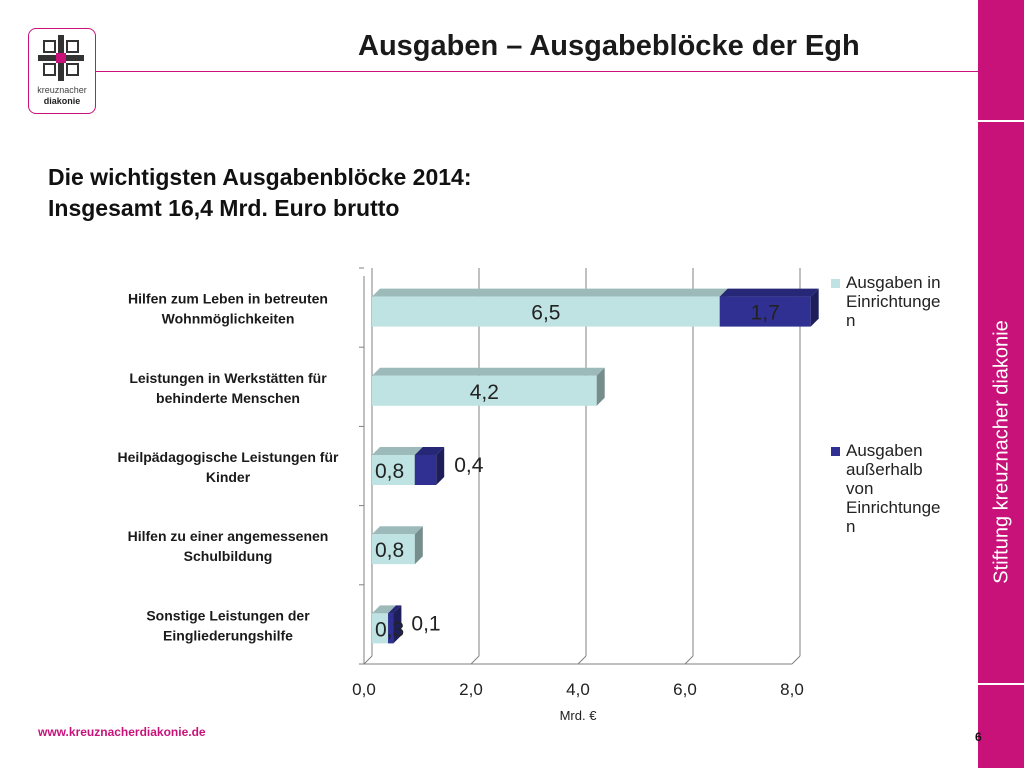 This screenshot has width=1024, height=768. I want to click on x-axis-label: Mrd. €, so click(579, 715).